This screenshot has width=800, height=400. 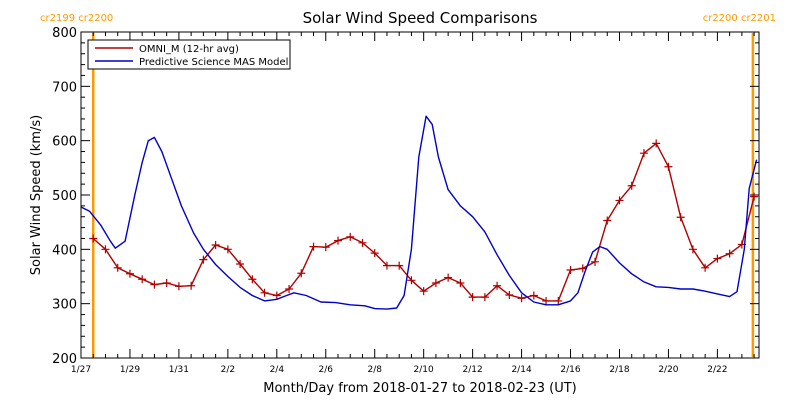 What do you see at coordinates (570, 370) in the screenshot?
I see `x-tick-label: 2/16` at bounding box center [570, 370].